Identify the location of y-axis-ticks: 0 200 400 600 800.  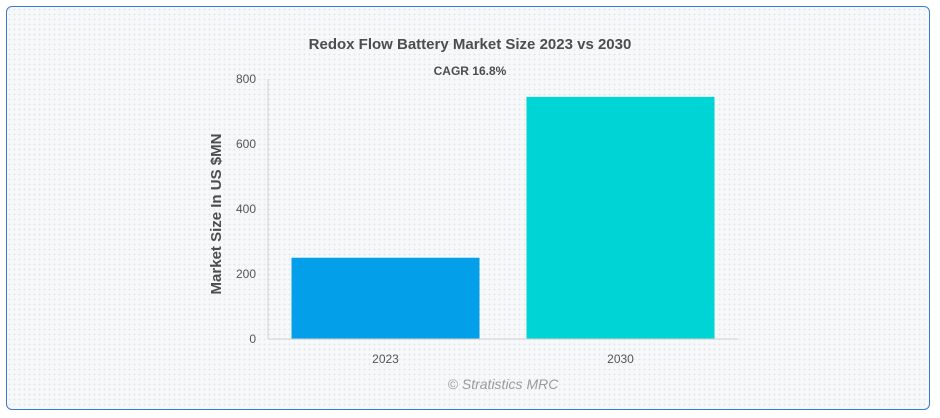
(246, 209).